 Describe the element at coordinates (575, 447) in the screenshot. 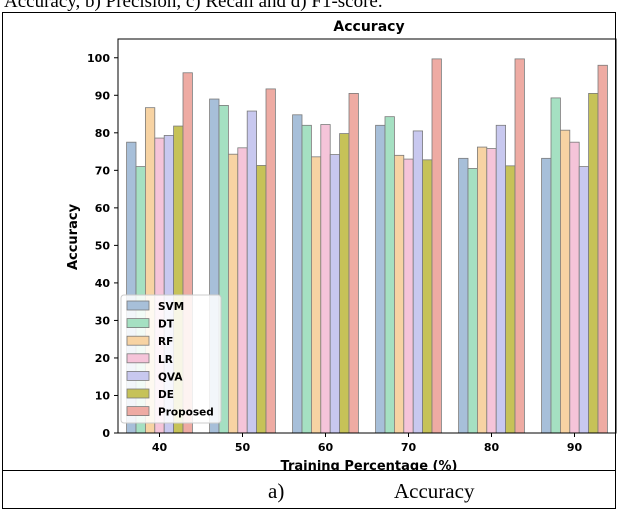

I see `x-tick-label: 90` at that location.